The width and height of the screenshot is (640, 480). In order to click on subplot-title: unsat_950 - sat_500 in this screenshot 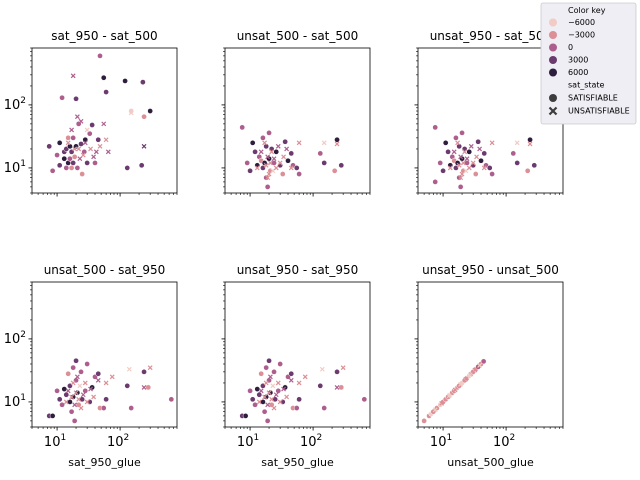, I will do `click(491, 36)`.